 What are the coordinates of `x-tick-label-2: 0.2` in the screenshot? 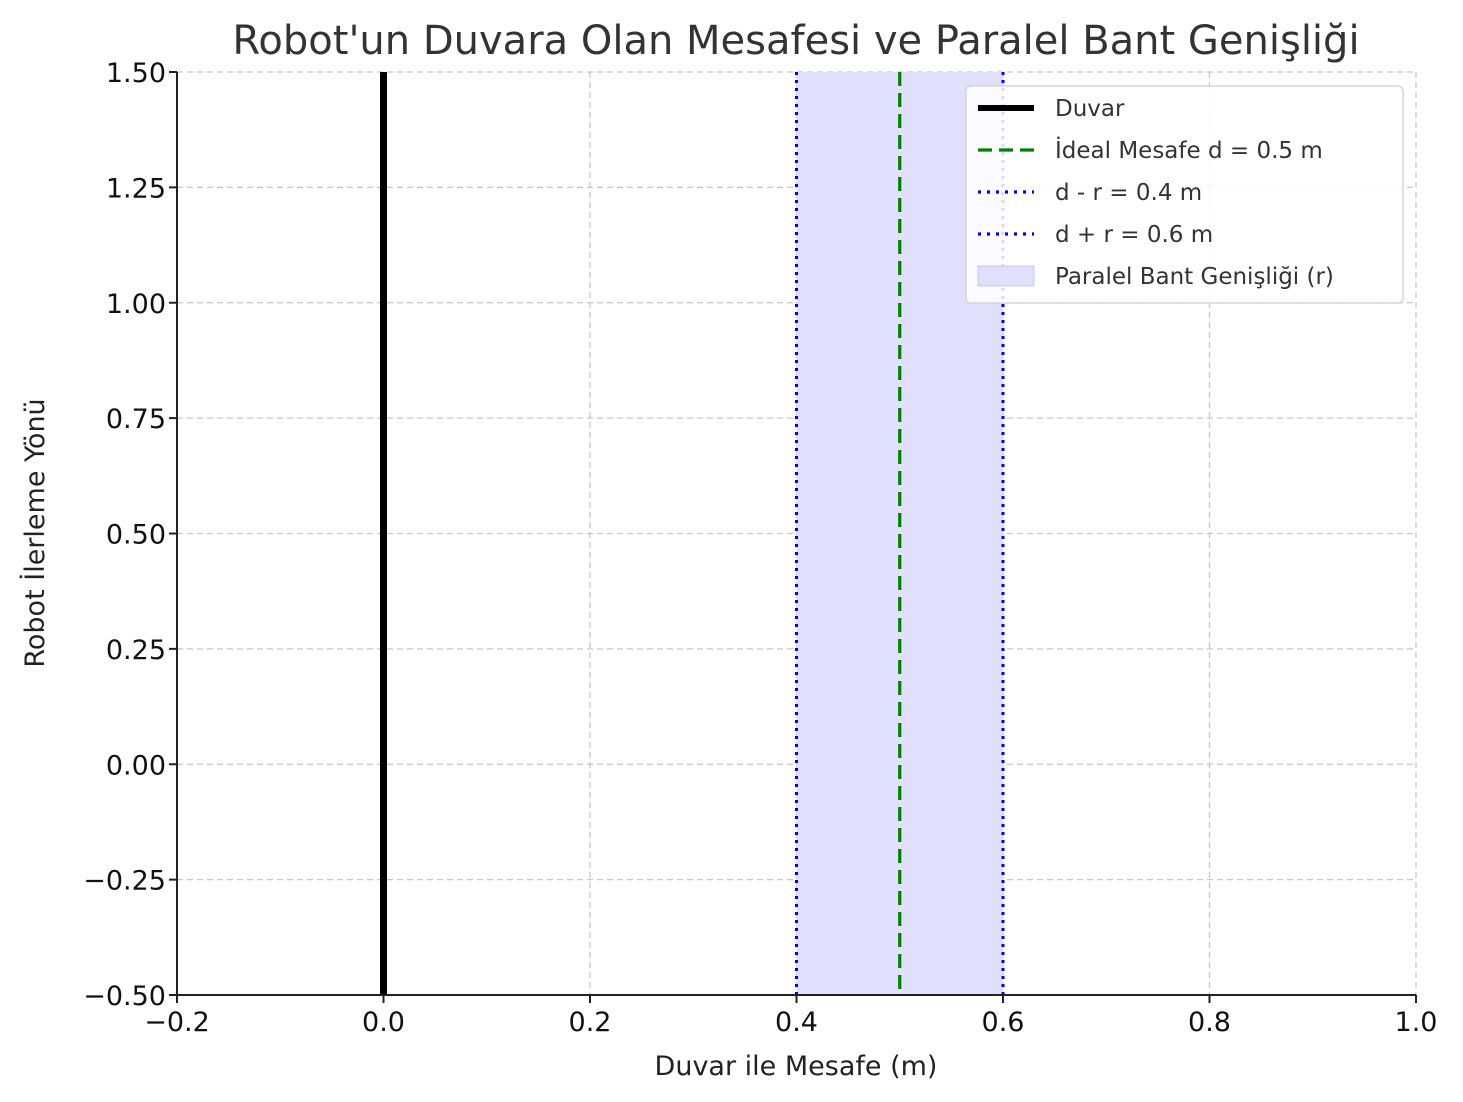 It's located at (590, 1022).